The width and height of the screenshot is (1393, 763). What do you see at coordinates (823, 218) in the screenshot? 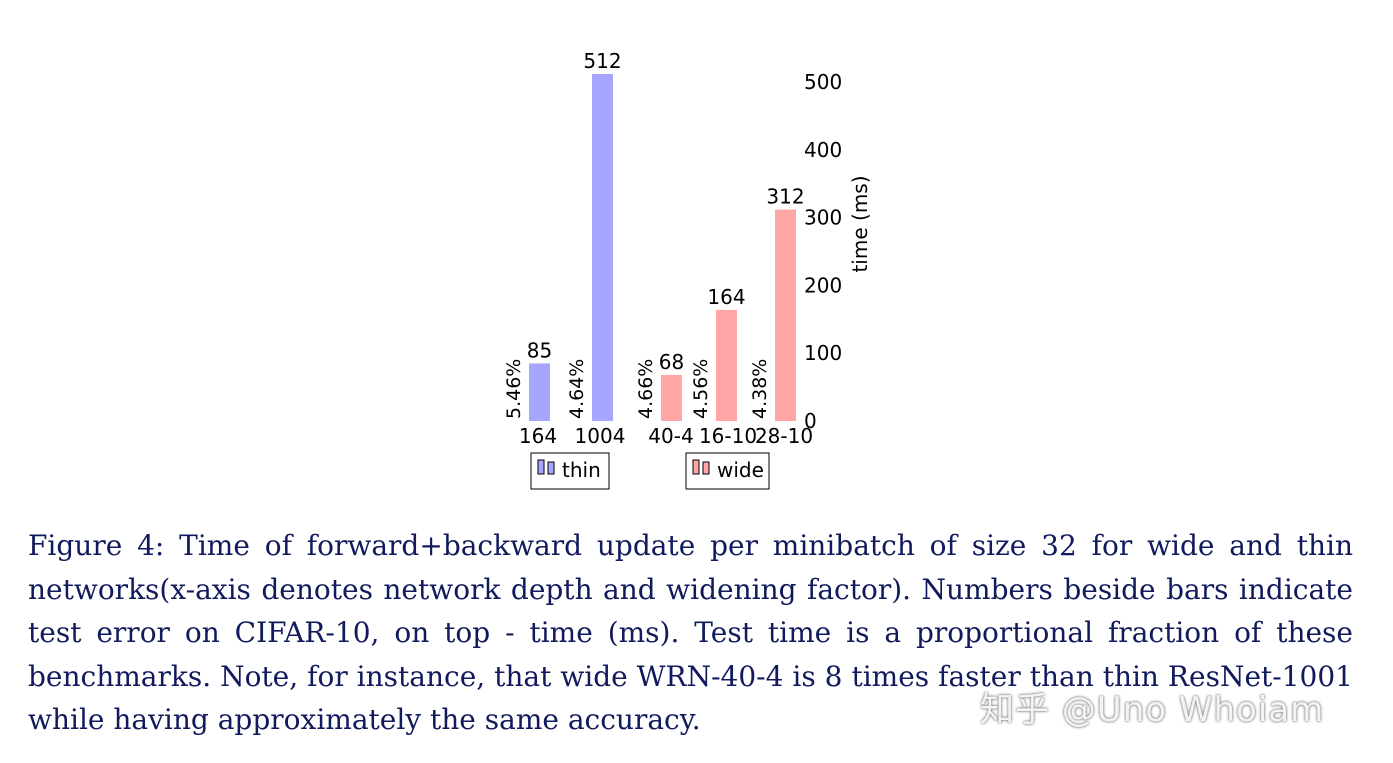
I see `y-tick-label: 300` at bounding box center [823, 218].